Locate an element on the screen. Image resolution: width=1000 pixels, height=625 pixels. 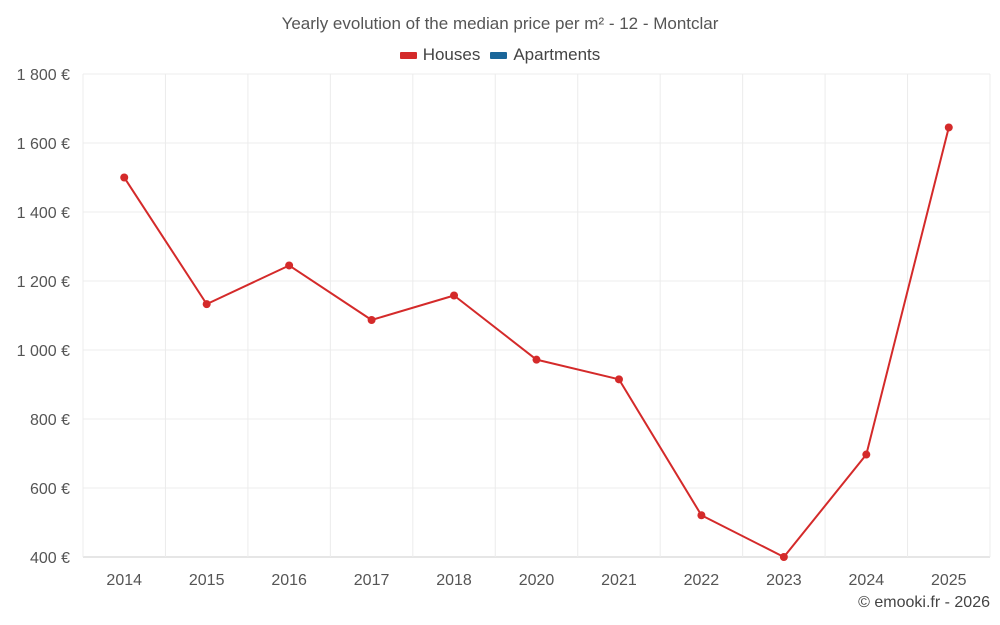
y-tick-label: 1 800 € is located at coordinates (43, 75).